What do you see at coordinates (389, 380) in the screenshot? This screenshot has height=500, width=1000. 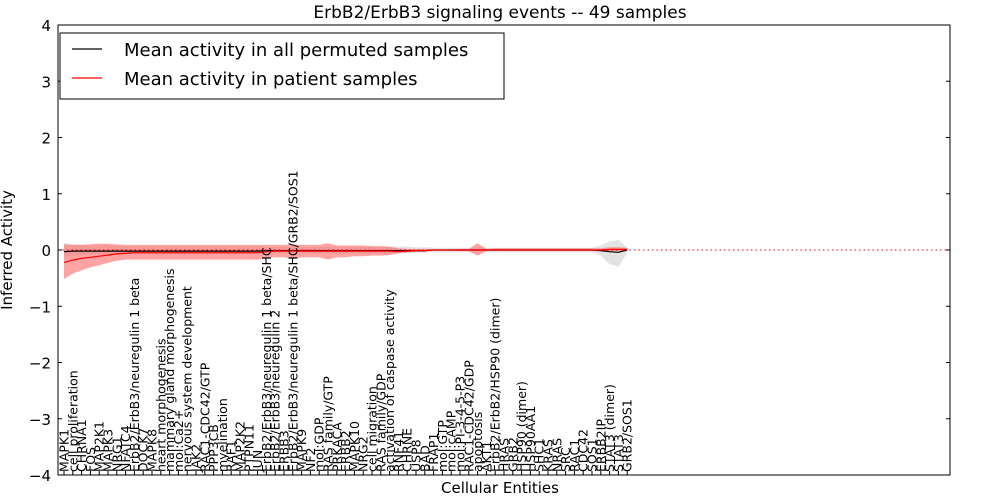 I see `x-tick-label: activation of caspase activity` at bounding box center [389, 380].